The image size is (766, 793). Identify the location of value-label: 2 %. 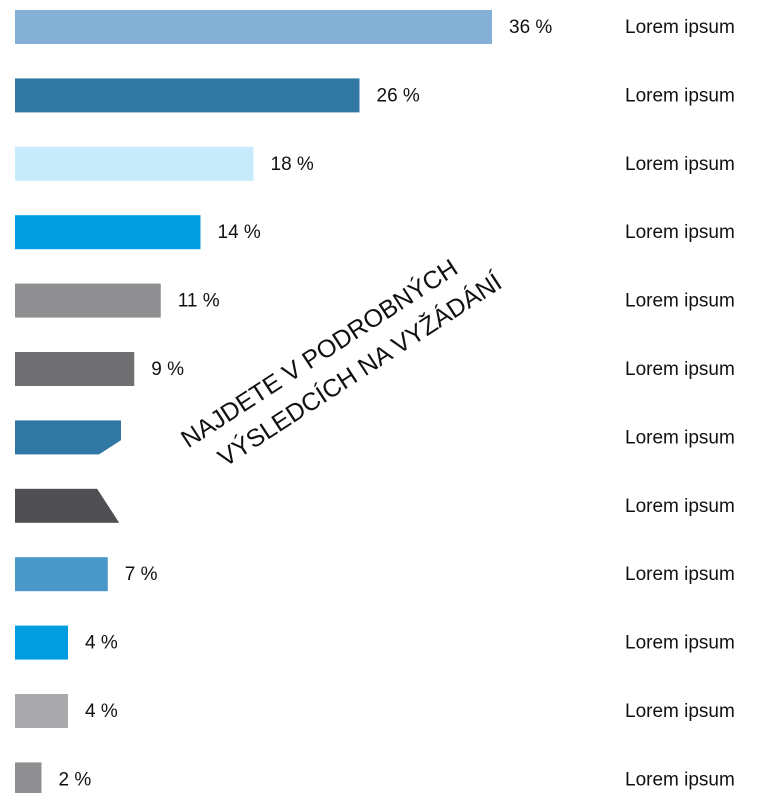
(75, 779).